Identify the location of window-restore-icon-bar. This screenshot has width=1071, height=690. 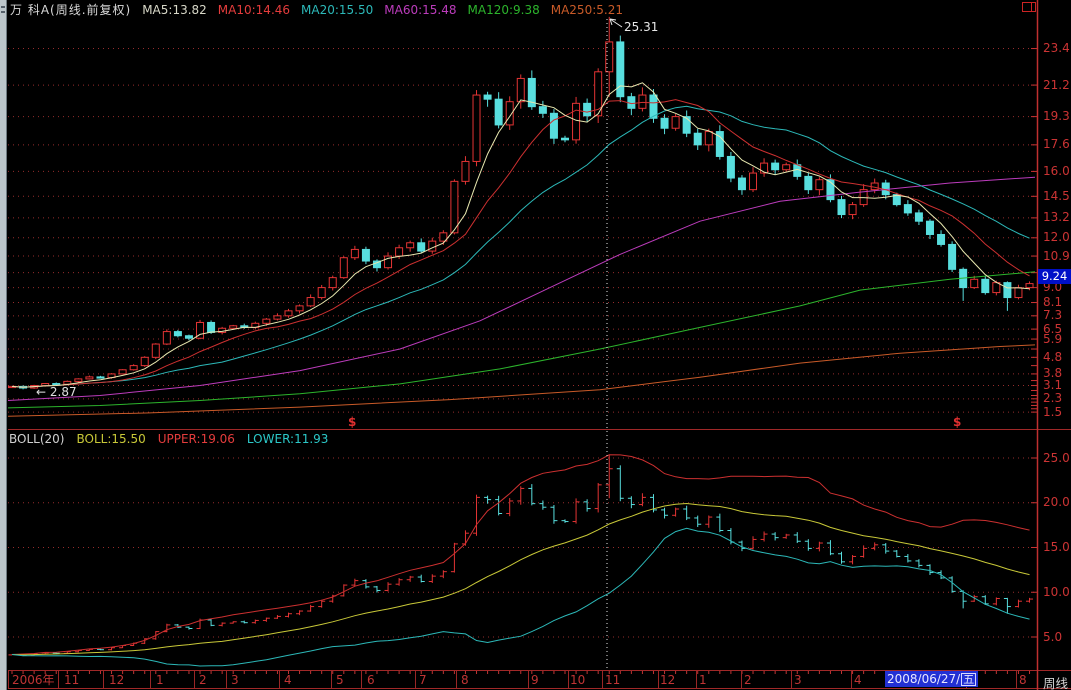
(1031, 7).